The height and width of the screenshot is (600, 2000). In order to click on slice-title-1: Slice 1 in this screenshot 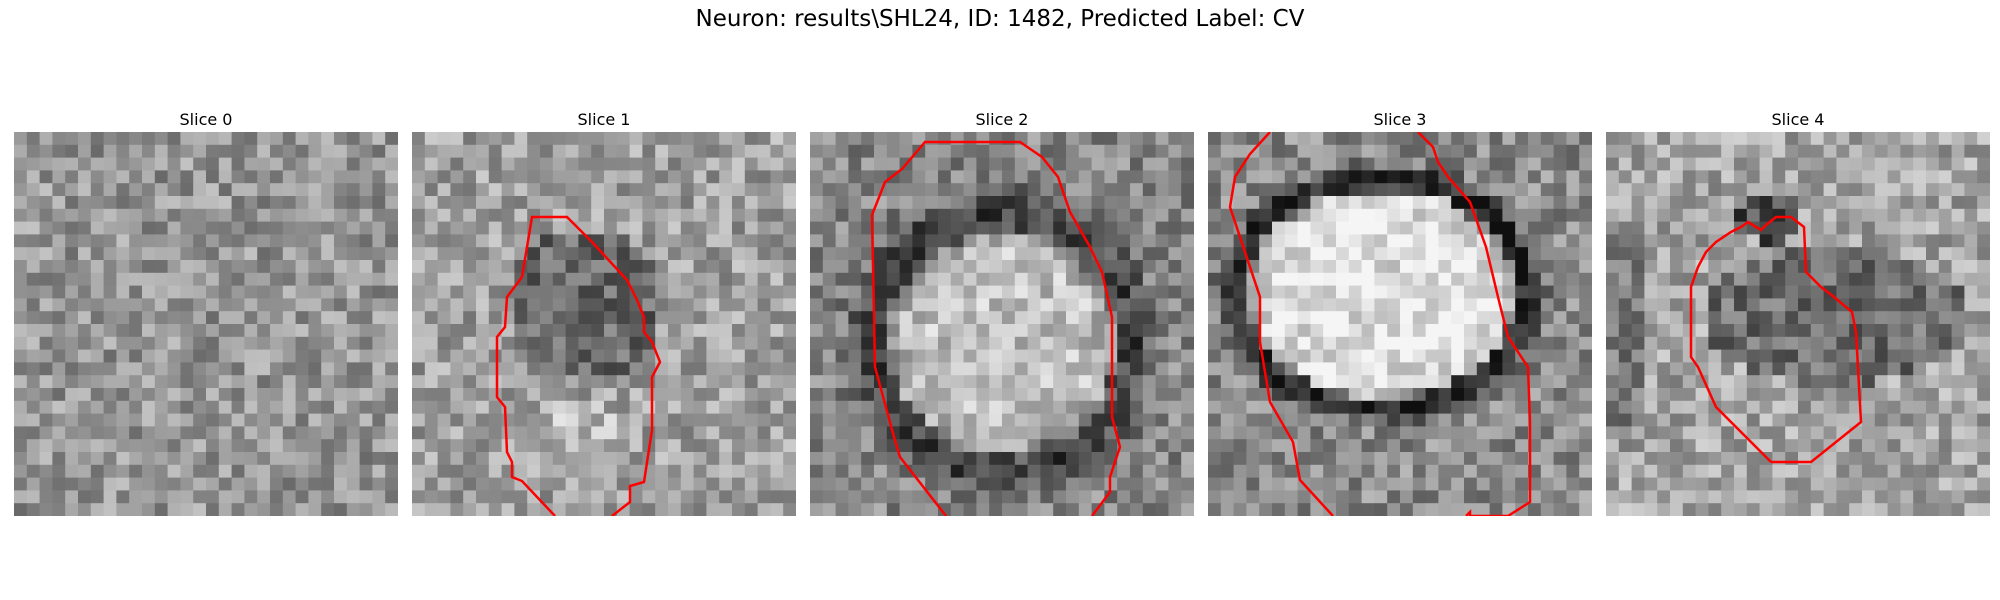, I will do `click(604, 119)`.